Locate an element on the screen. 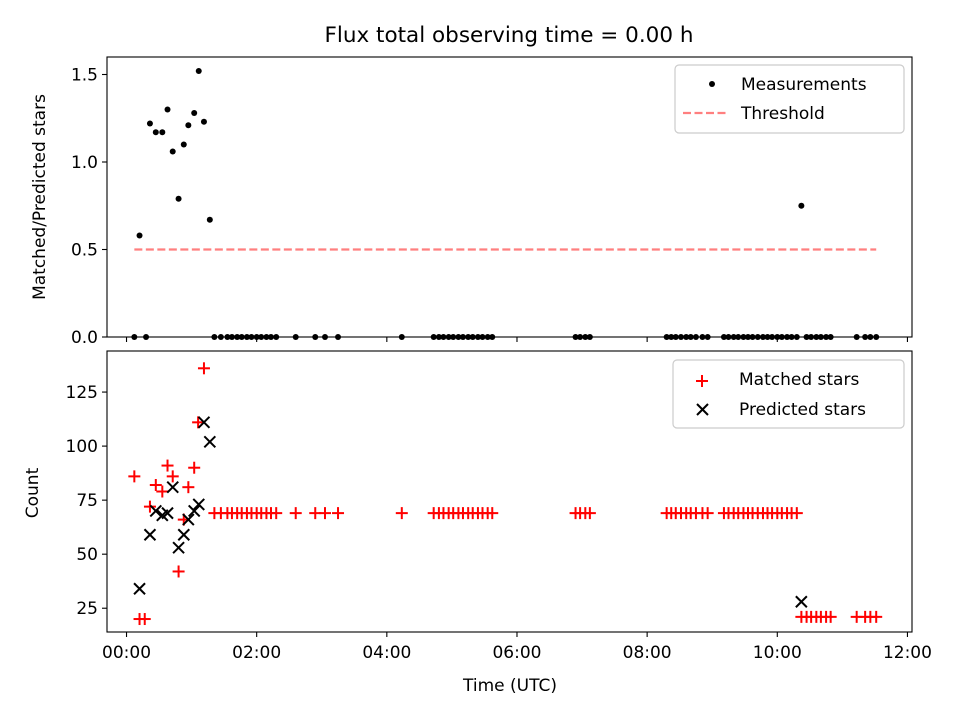  top-legend-box is located at coordinates (789, 99).